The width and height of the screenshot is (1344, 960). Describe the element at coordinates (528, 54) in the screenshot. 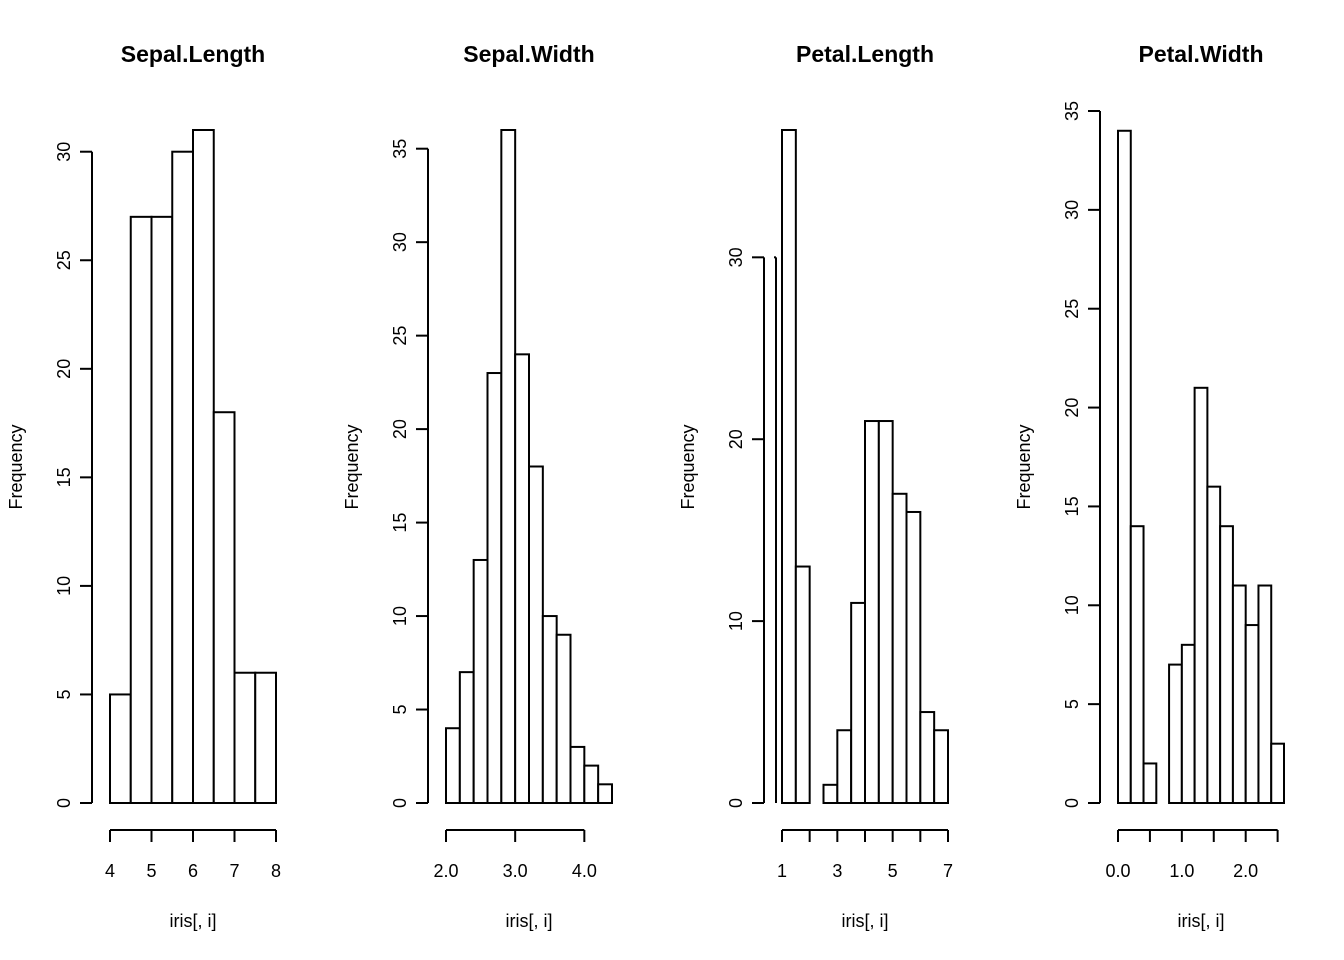

I see `panel-title: Sepal.Width` at that location.